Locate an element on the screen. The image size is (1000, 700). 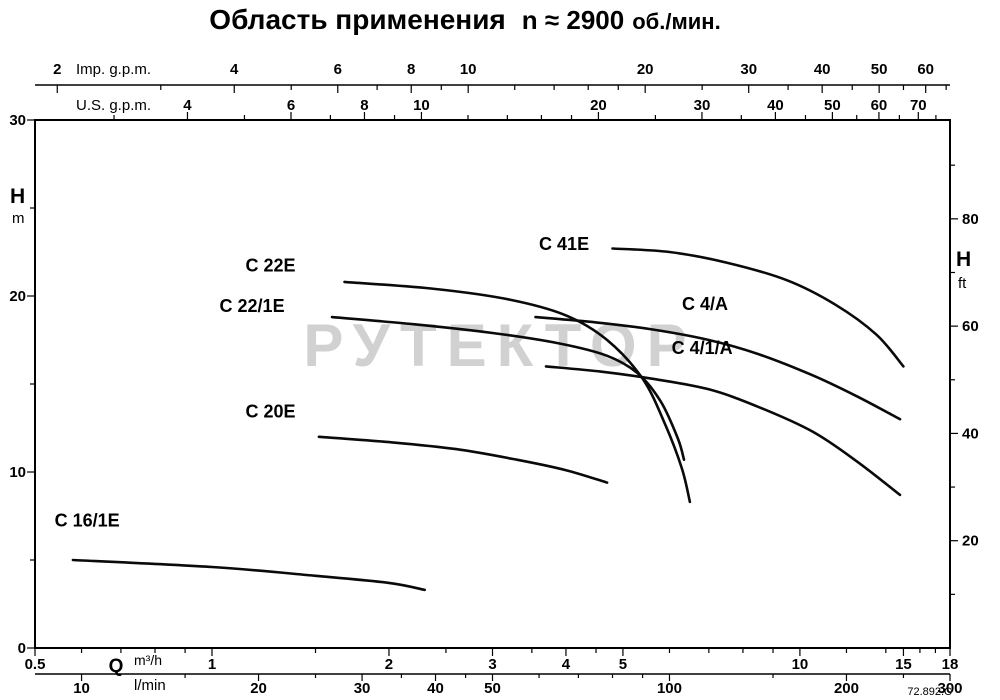
axis-us-gpm: 4 6 8 10 20 30 40 50 60 70 U.S. g.p.m. is located at coordinates (506, 108).